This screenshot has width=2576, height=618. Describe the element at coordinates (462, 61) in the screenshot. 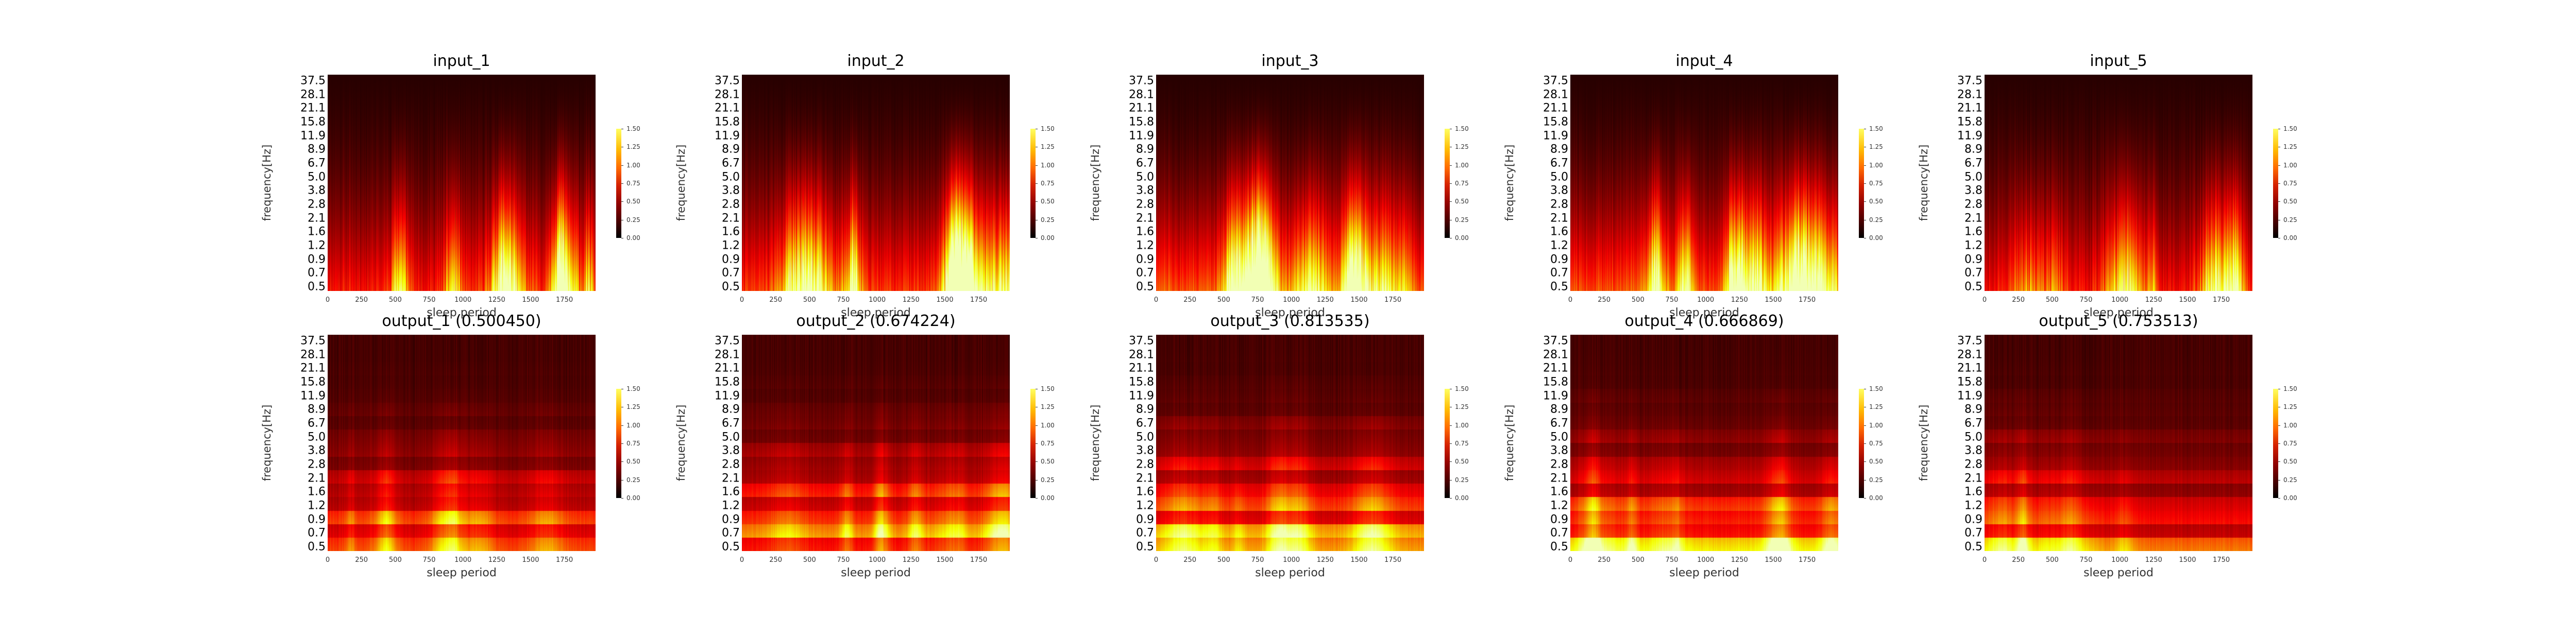

I see `panel-title: input_1` at that location.